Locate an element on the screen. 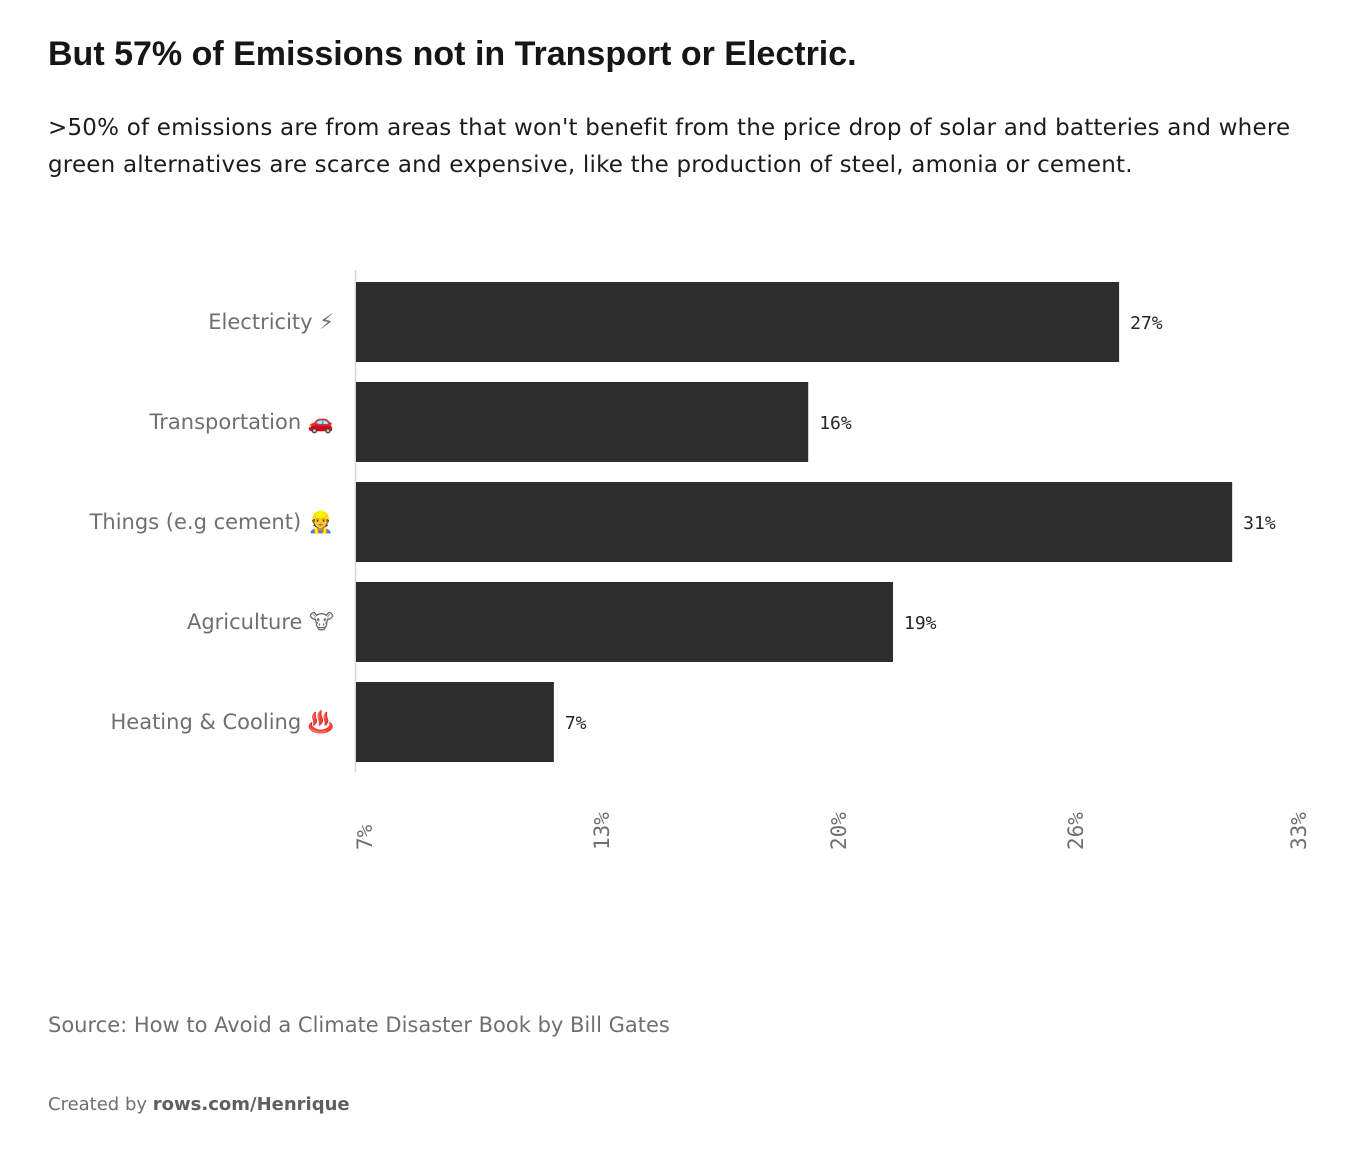 This screenshot has height=1152, width=1356. data-label: 27% is located at coordinates (1146, 323).